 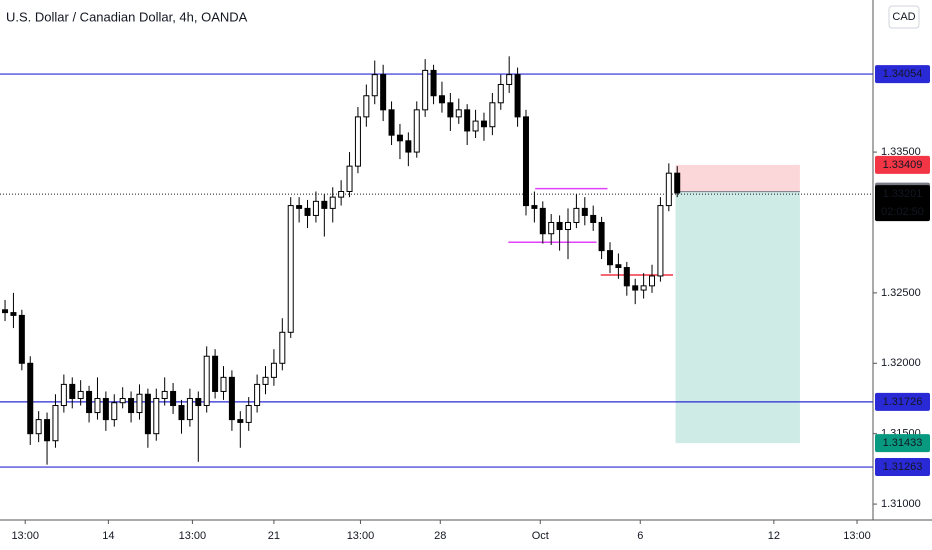 What do you see at coordinates (737, 317) in the screenshot?
I see `position-reward` at bounding box center [737, 317].